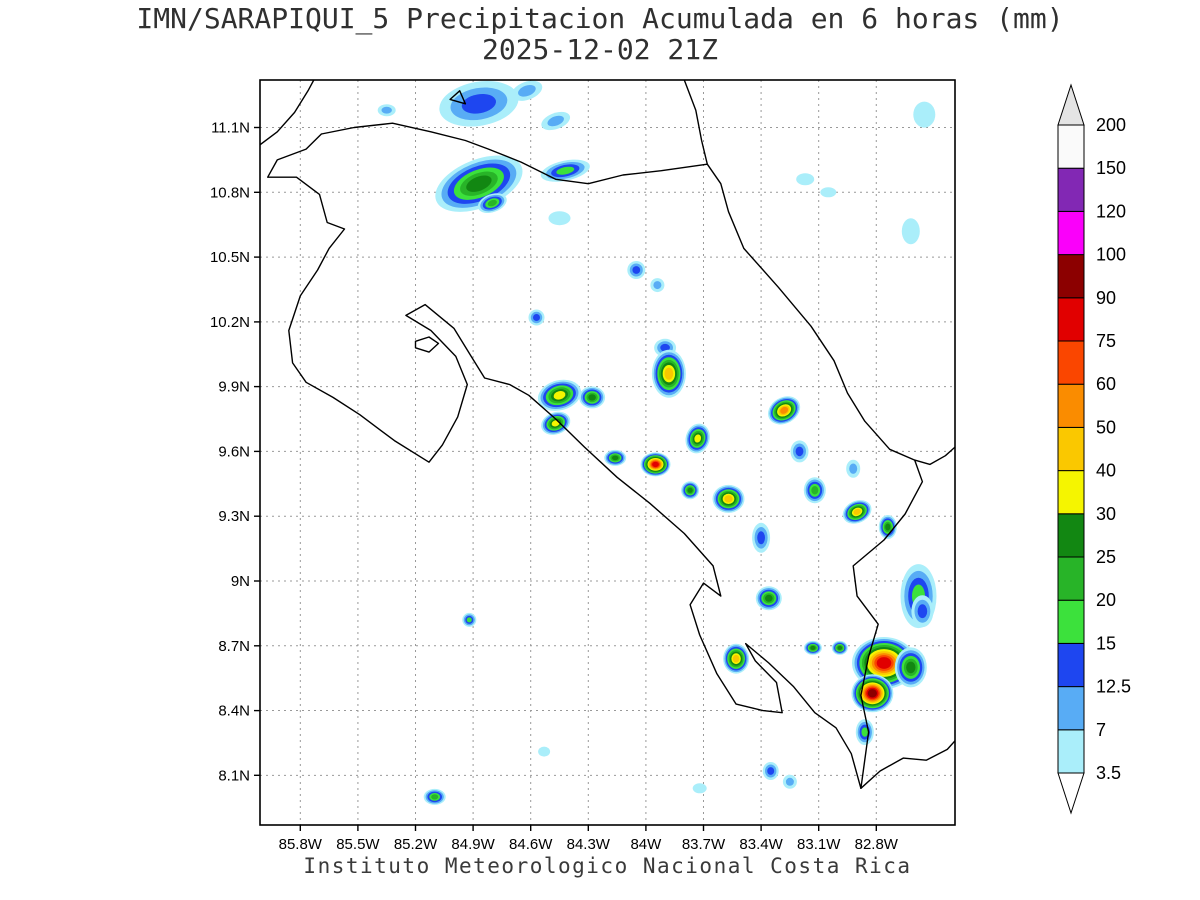 The image size is (1200, 900). What do you see at coordinates (1106, 600) in the screenshot?
I see `colorbar-tick-label: 20` at bounding box center [1106, 600].